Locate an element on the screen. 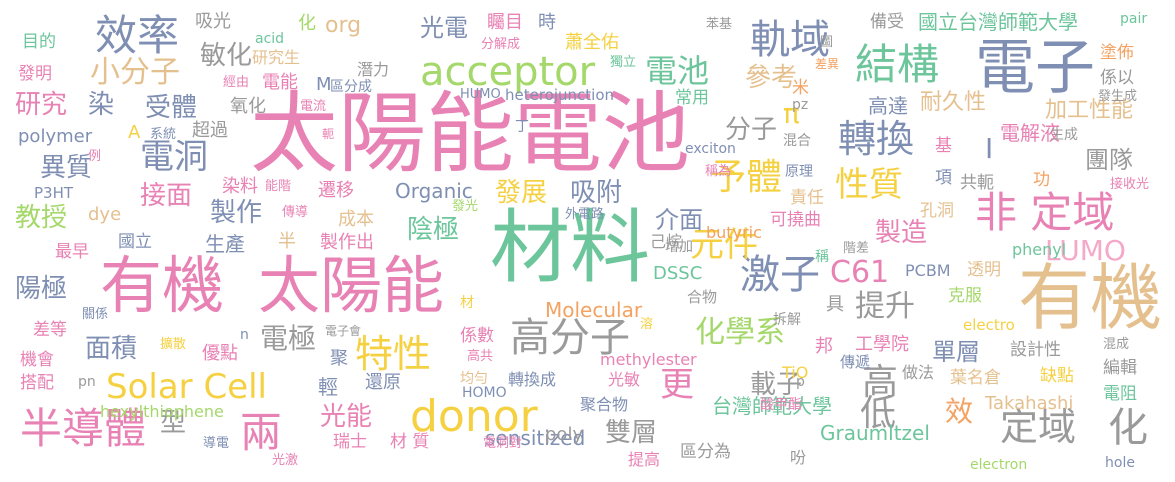  word: 化學系 is located at coordinates (740, 332).